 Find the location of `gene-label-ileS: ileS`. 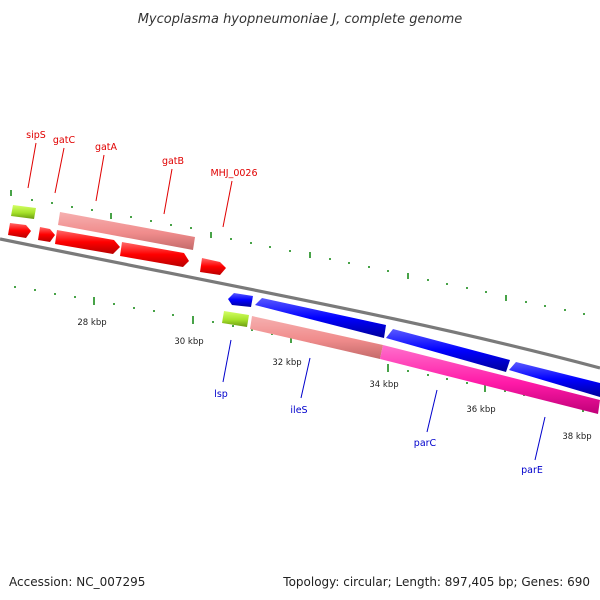

gene-label-ileS: ileS is located at coordinates (298, 410).